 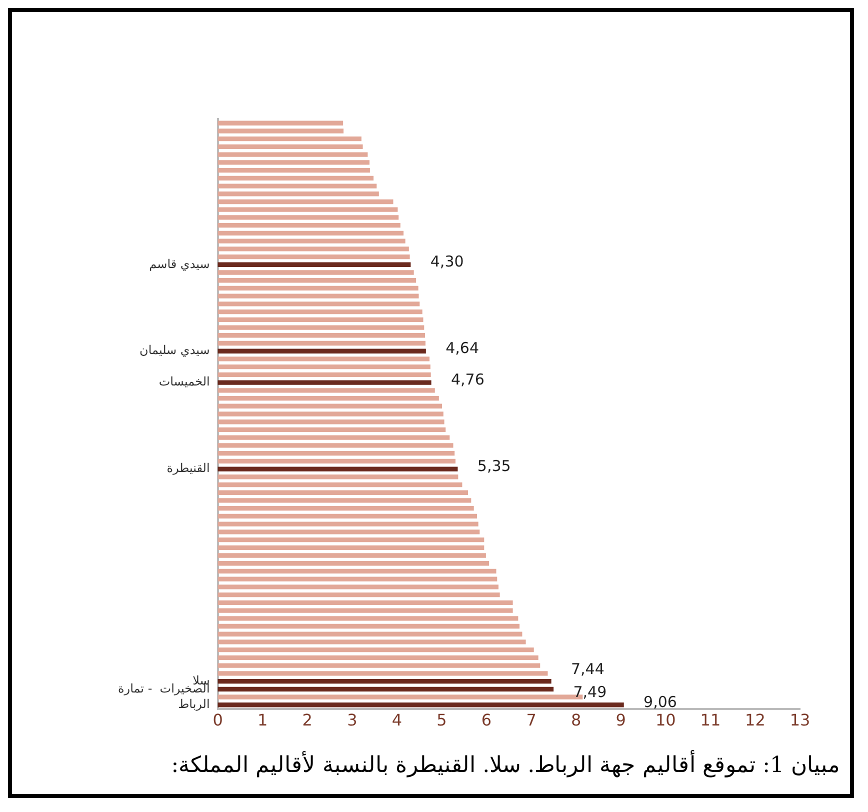 I want to click on y-tick-label: القنيطرة, so click(x=188, y=468).